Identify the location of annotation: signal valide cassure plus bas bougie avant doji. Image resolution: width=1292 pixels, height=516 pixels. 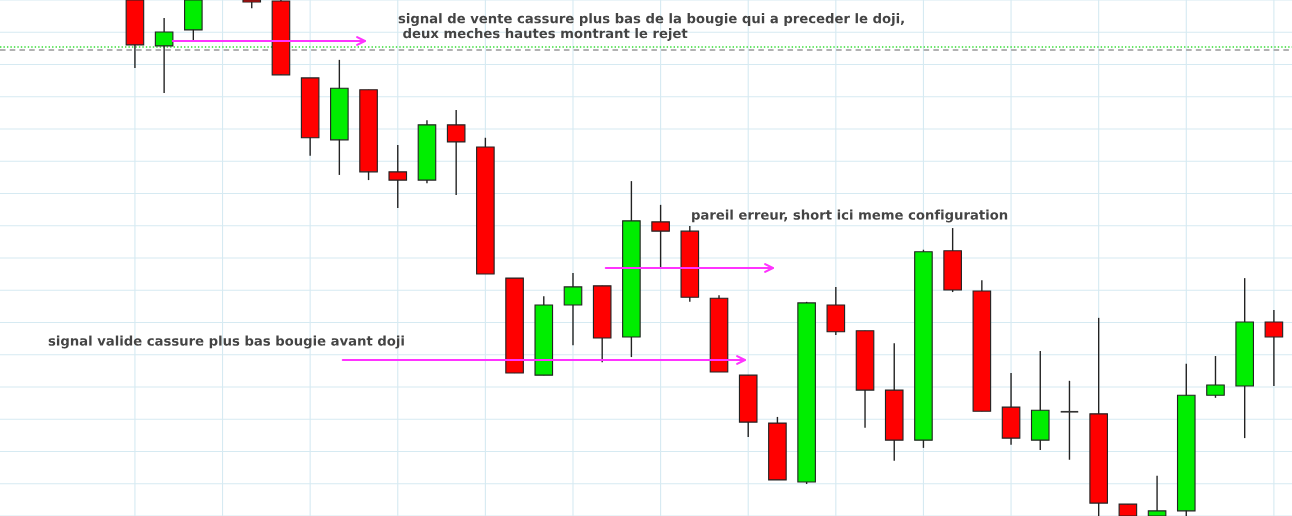
(226, 342).